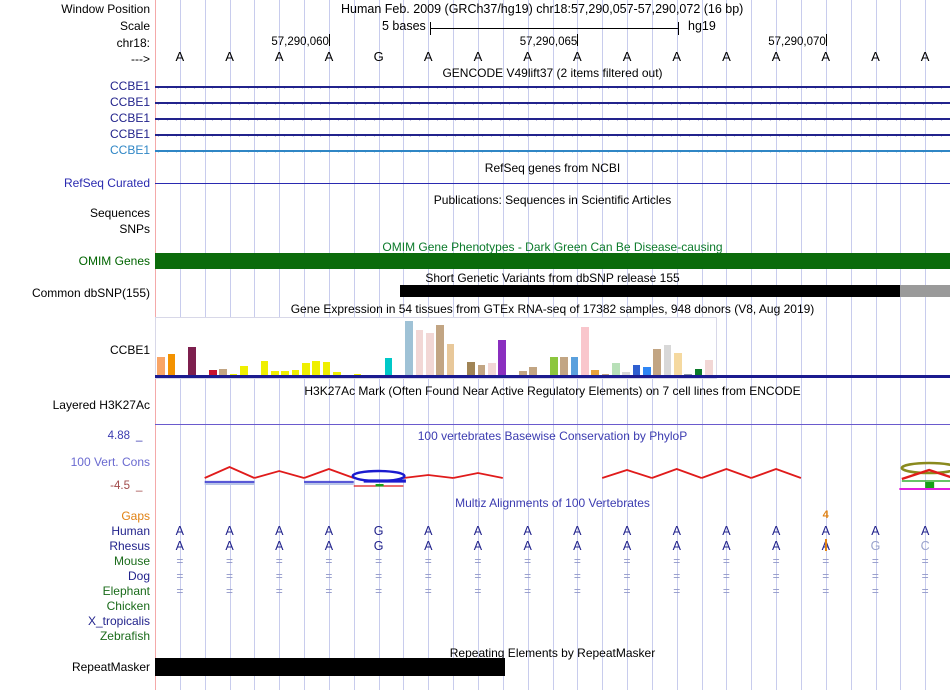 The width and height of the screenshot is (950, 690). Describe the element at coordinates (138, 576) in the screenshot. I see `species-label-dog: Dog` at that location.